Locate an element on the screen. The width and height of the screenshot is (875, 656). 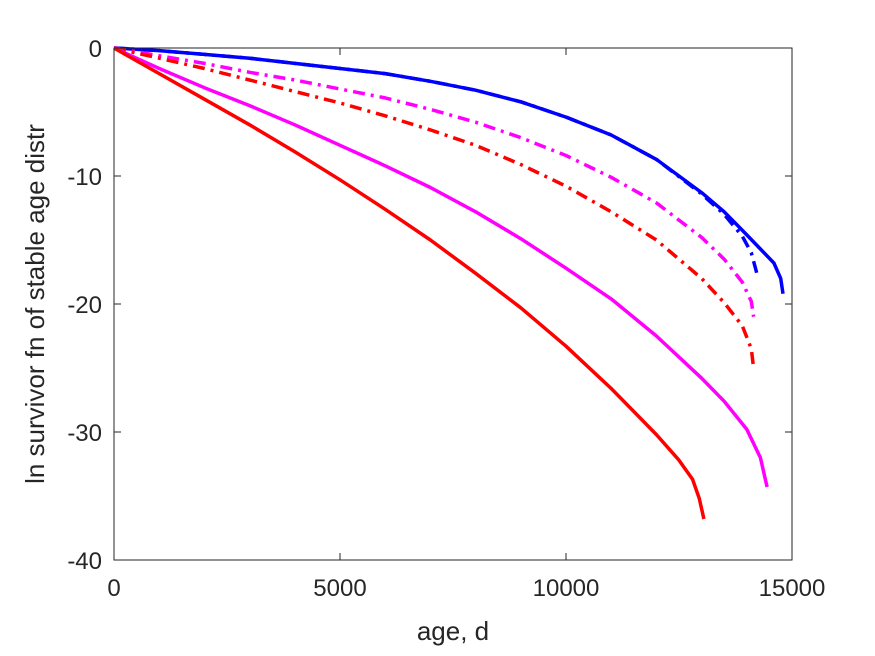
x-tick-label: 10000 is located at coordinates (566, 588).